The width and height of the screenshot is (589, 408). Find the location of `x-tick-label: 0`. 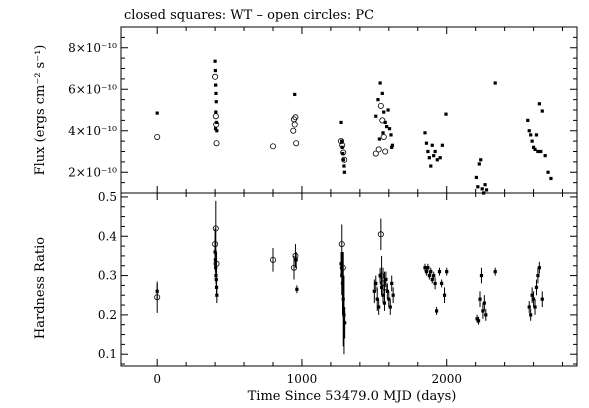

x-tick-label: 0 is located at coordinates (157, 379).